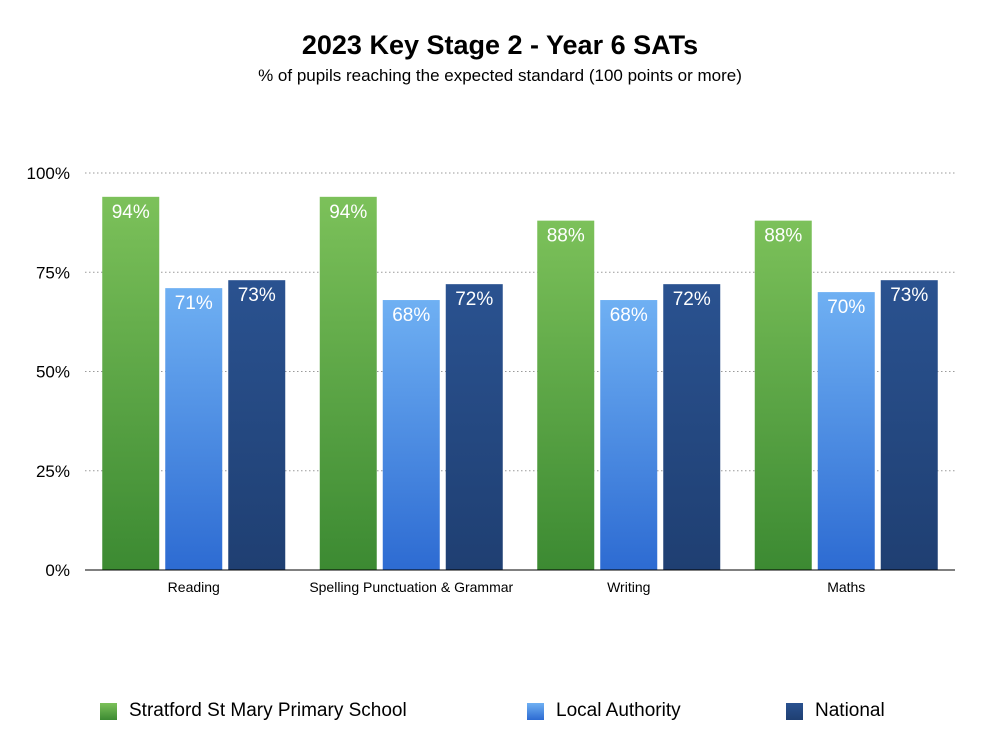 The width and height of the screenshot is (1000, 750). I want to click on legend-swatch-national, so click(794, 711).